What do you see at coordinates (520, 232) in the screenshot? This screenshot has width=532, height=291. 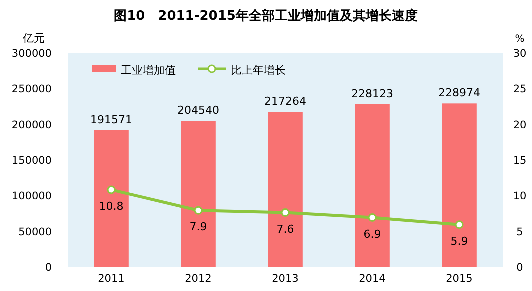 I see `y2-tick-label: 5` at bounding box center [520, 232].